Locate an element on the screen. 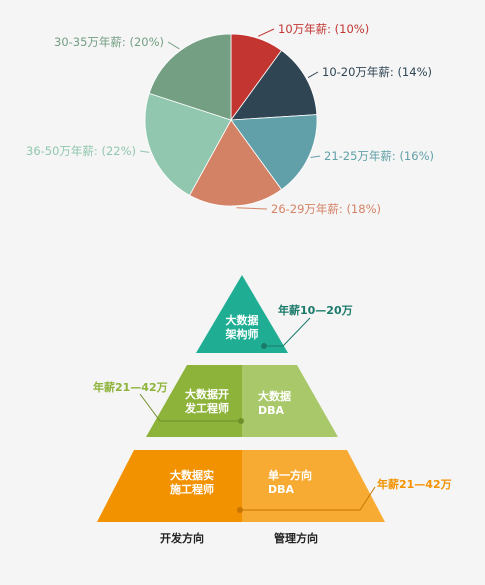 The image size is (485, 585). bottom-salary-leader is located at coordinates (308, 498).